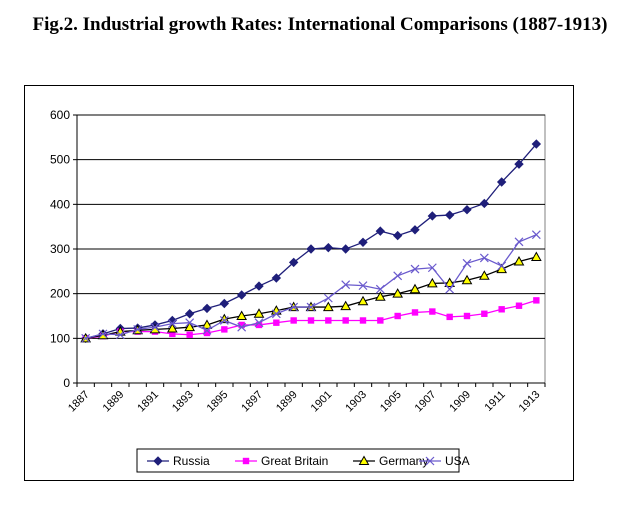  I want to click on y-tick-label: 100, so click(60, 338).